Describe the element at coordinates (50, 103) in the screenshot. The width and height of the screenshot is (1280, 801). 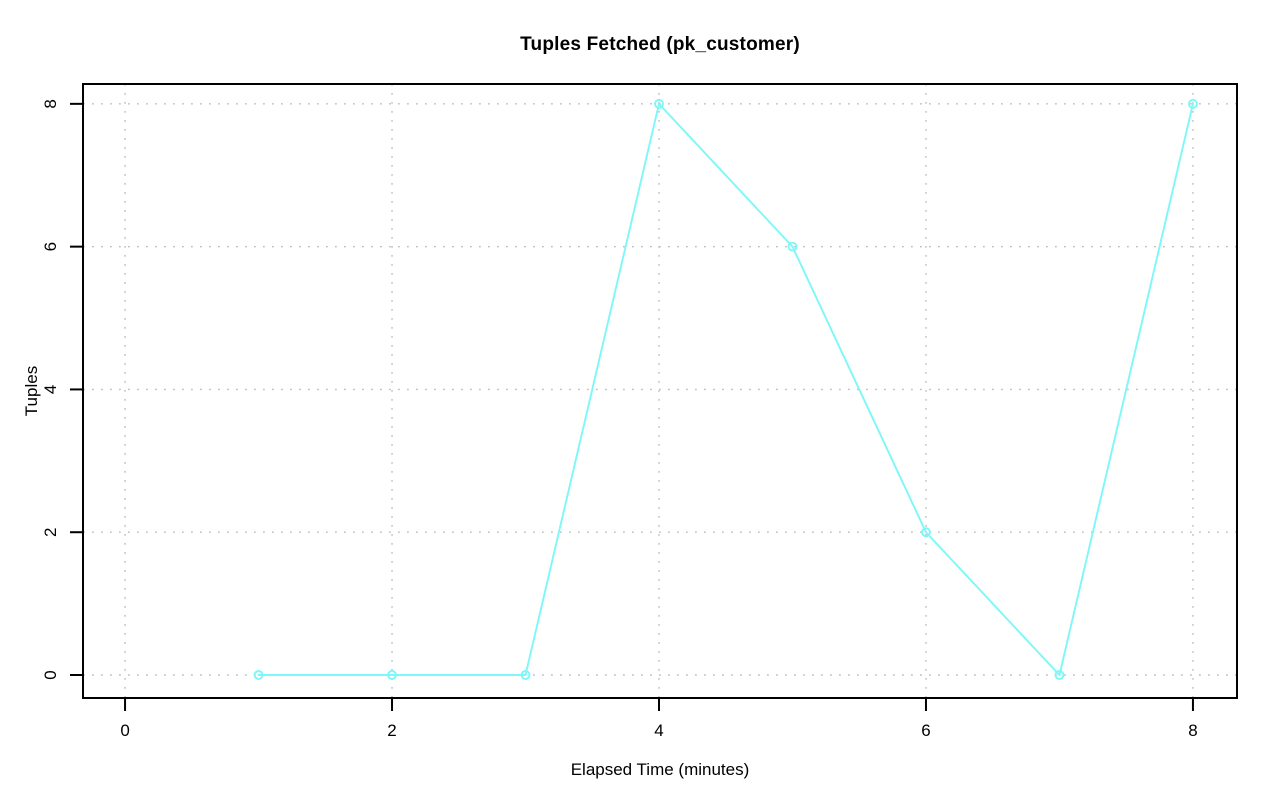
I see `y-tick-label: 8` at that location.